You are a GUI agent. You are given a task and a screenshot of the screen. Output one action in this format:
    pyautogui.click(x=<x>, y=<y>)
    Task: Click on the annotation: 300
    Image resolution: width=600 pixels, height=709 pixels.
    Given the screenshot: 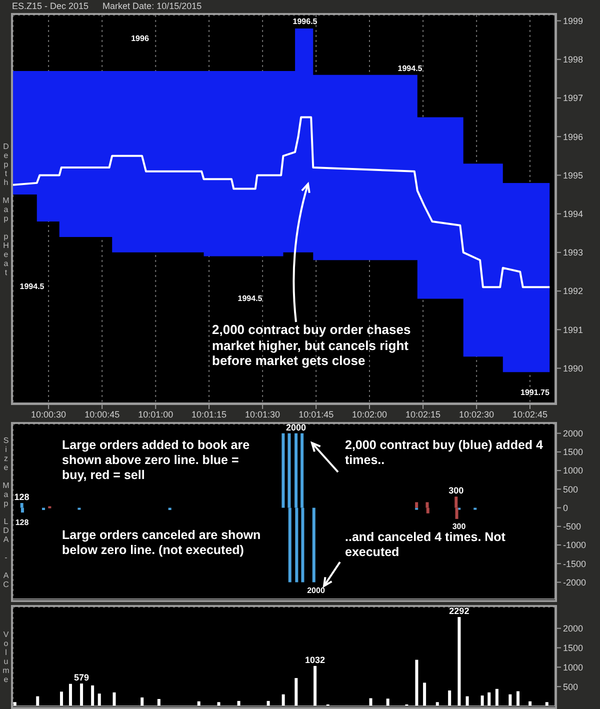 What is the action you would take?
    pyautogui.click(x=459, y=526)
    